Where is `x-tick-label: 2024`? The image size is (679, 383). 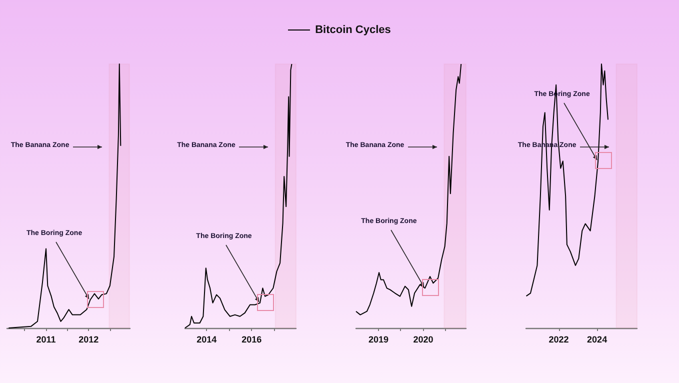
x-tick-label: 2024 is located at coordinates (597, 339).